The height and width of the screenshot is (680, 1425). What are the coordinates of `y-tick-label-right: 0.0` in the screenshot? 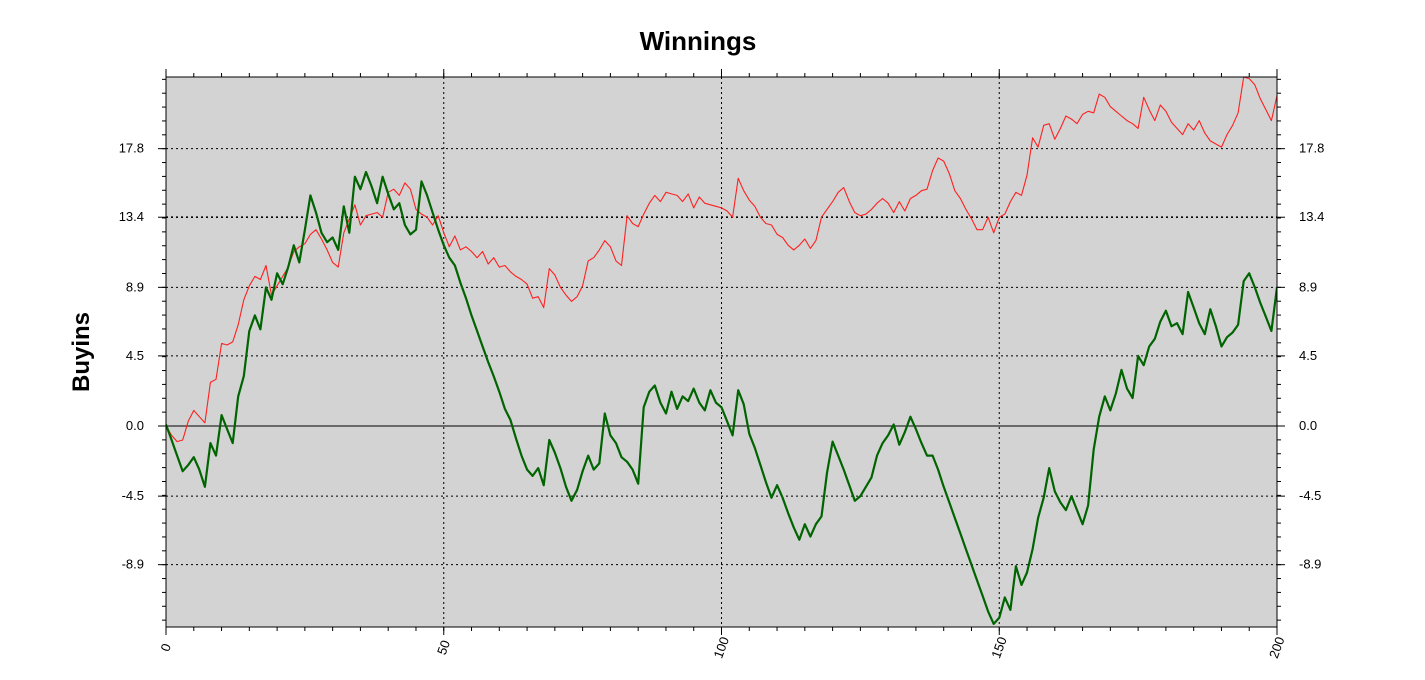 It's located at (1308, 425).